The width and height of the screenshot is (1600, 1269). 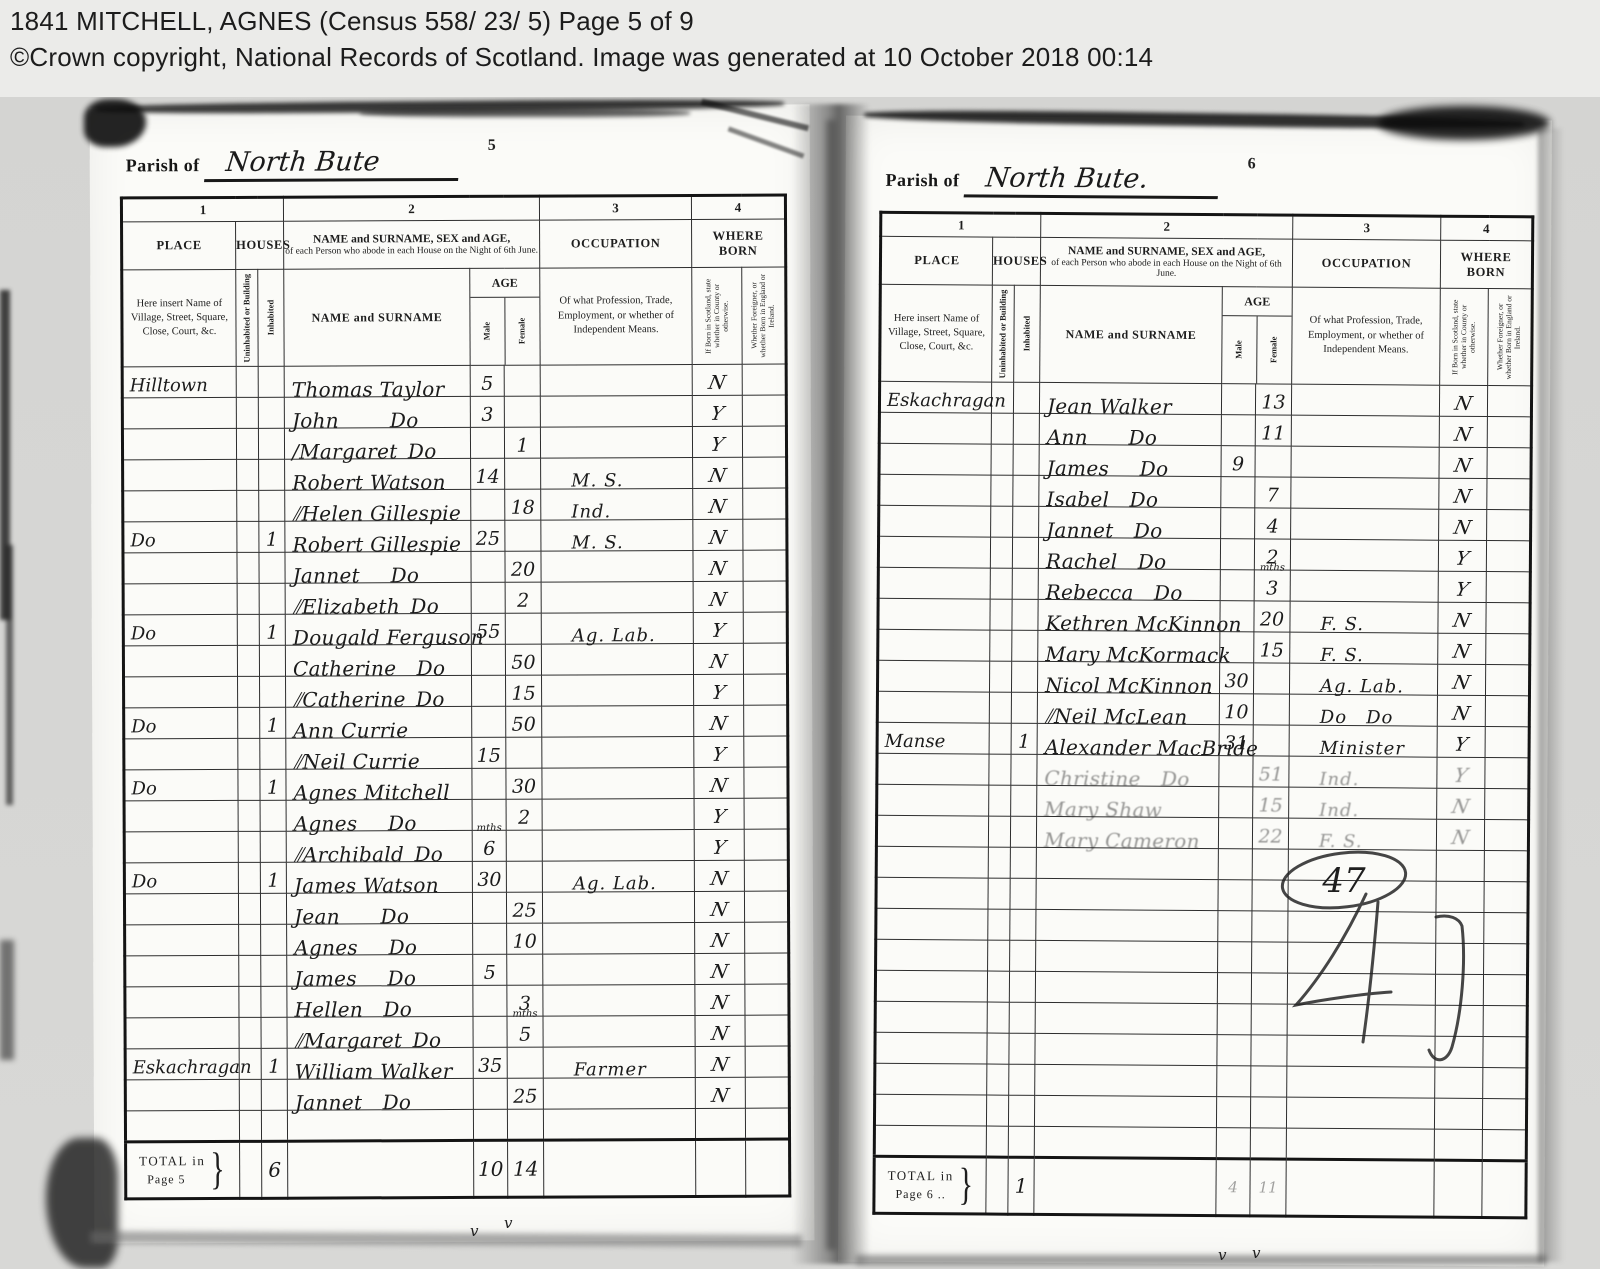 What do you see at coordinates (1363, 742) in the screenshot?
I see `cell-occupation: Minister` at bounding box center [1363, 742].